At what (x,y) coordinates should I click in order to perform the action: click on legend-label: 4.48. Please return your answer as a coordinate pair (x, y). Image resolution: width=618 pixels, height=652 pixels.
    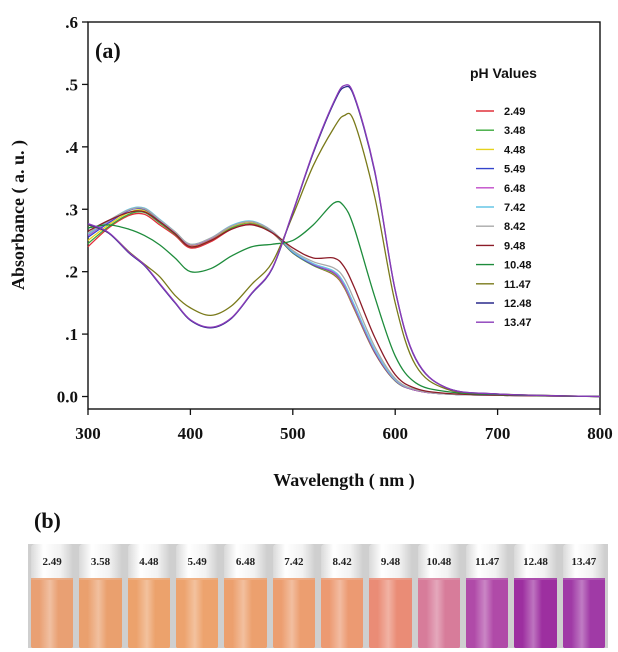
    Looking at the image, I should click on (514, 150).